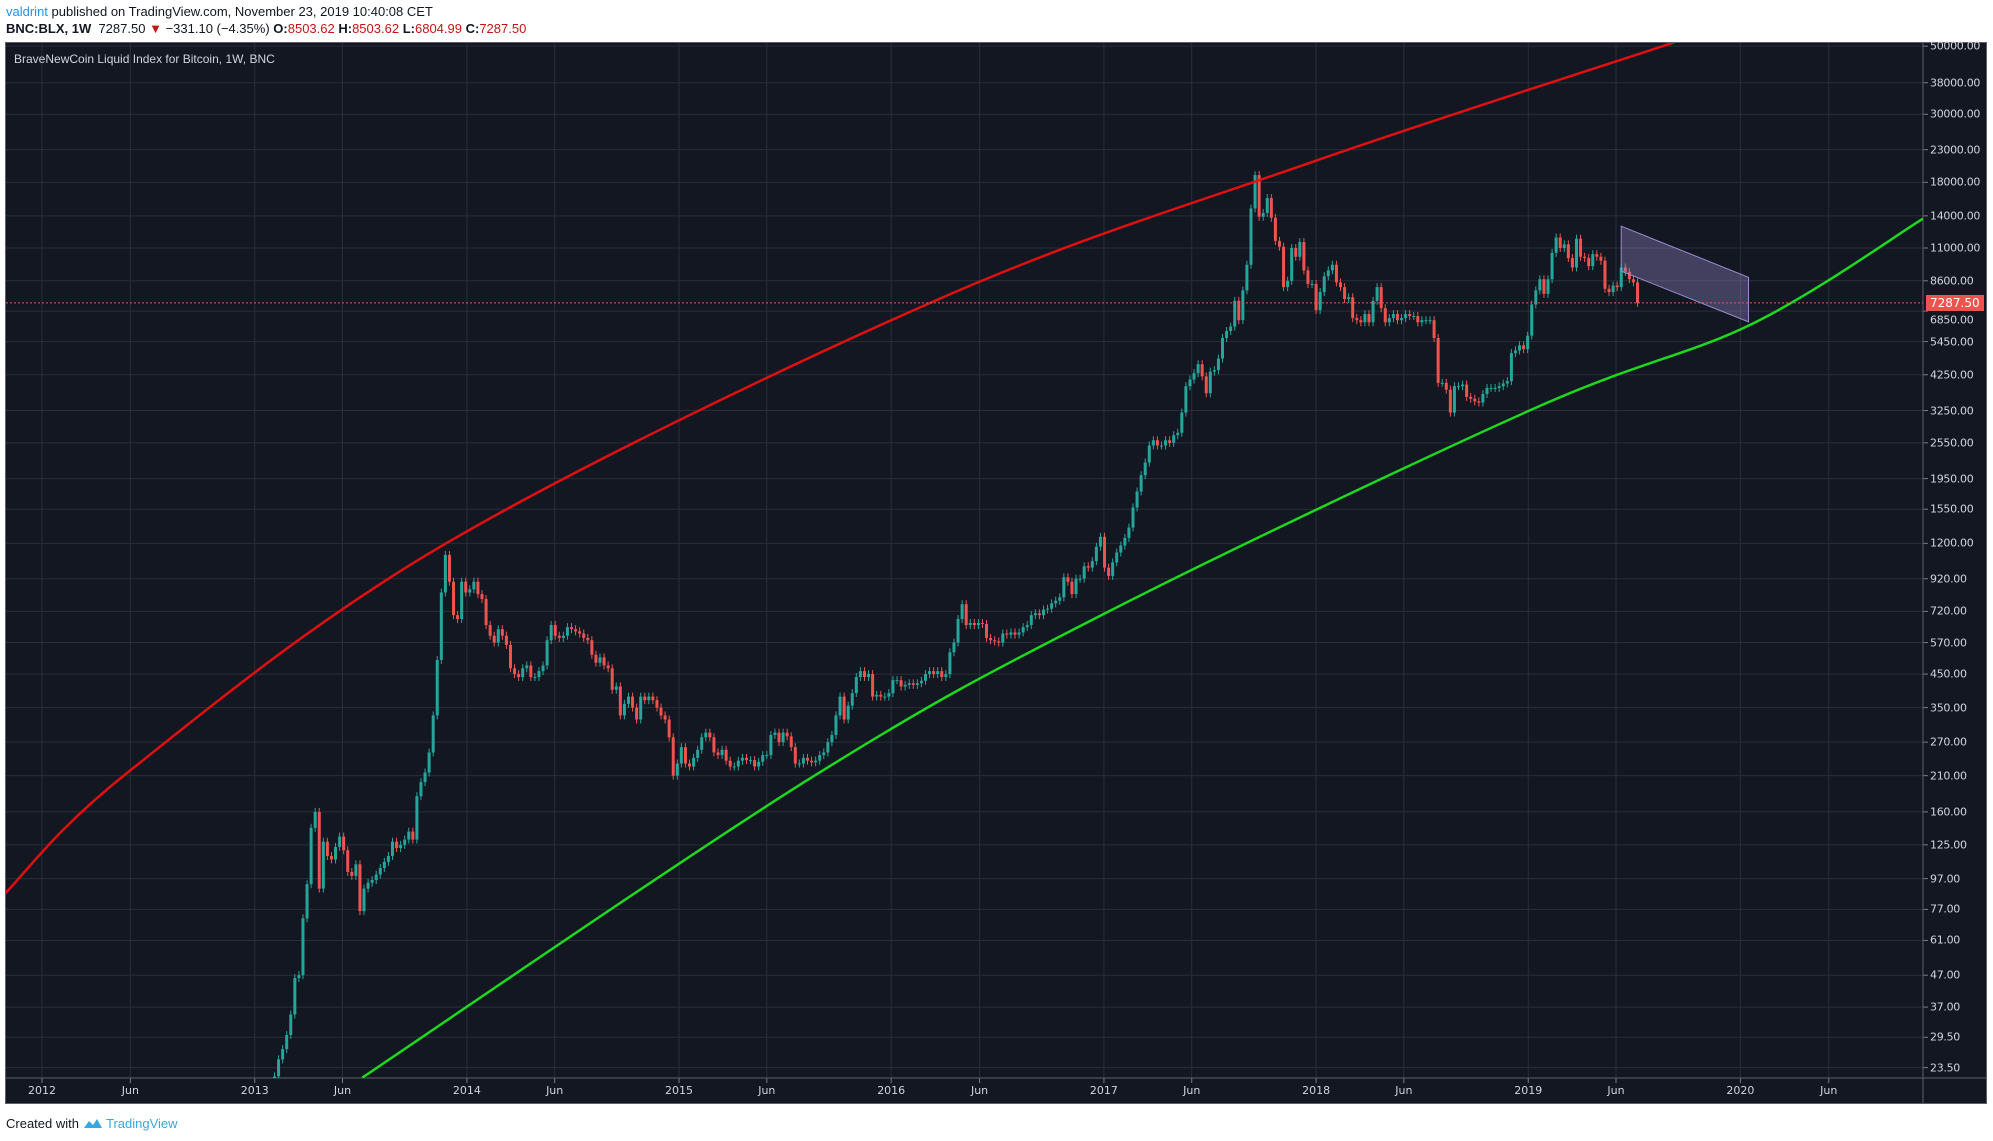 The height and width of the screenshot is (1141, 1993). What do you see at coordinates (1945, 1068) in the screenshot?
I see `y-tick-label: 23.50` at bounding box center [1945, 1068].